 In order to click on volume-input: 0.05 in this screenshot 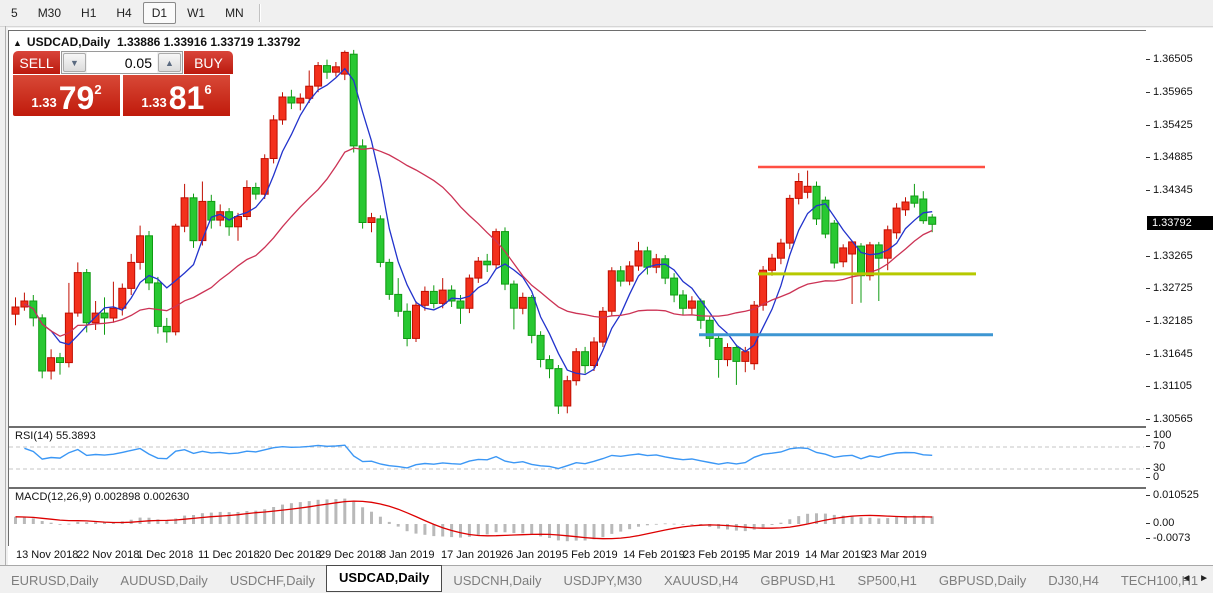, I will do `click(122, 62)`.